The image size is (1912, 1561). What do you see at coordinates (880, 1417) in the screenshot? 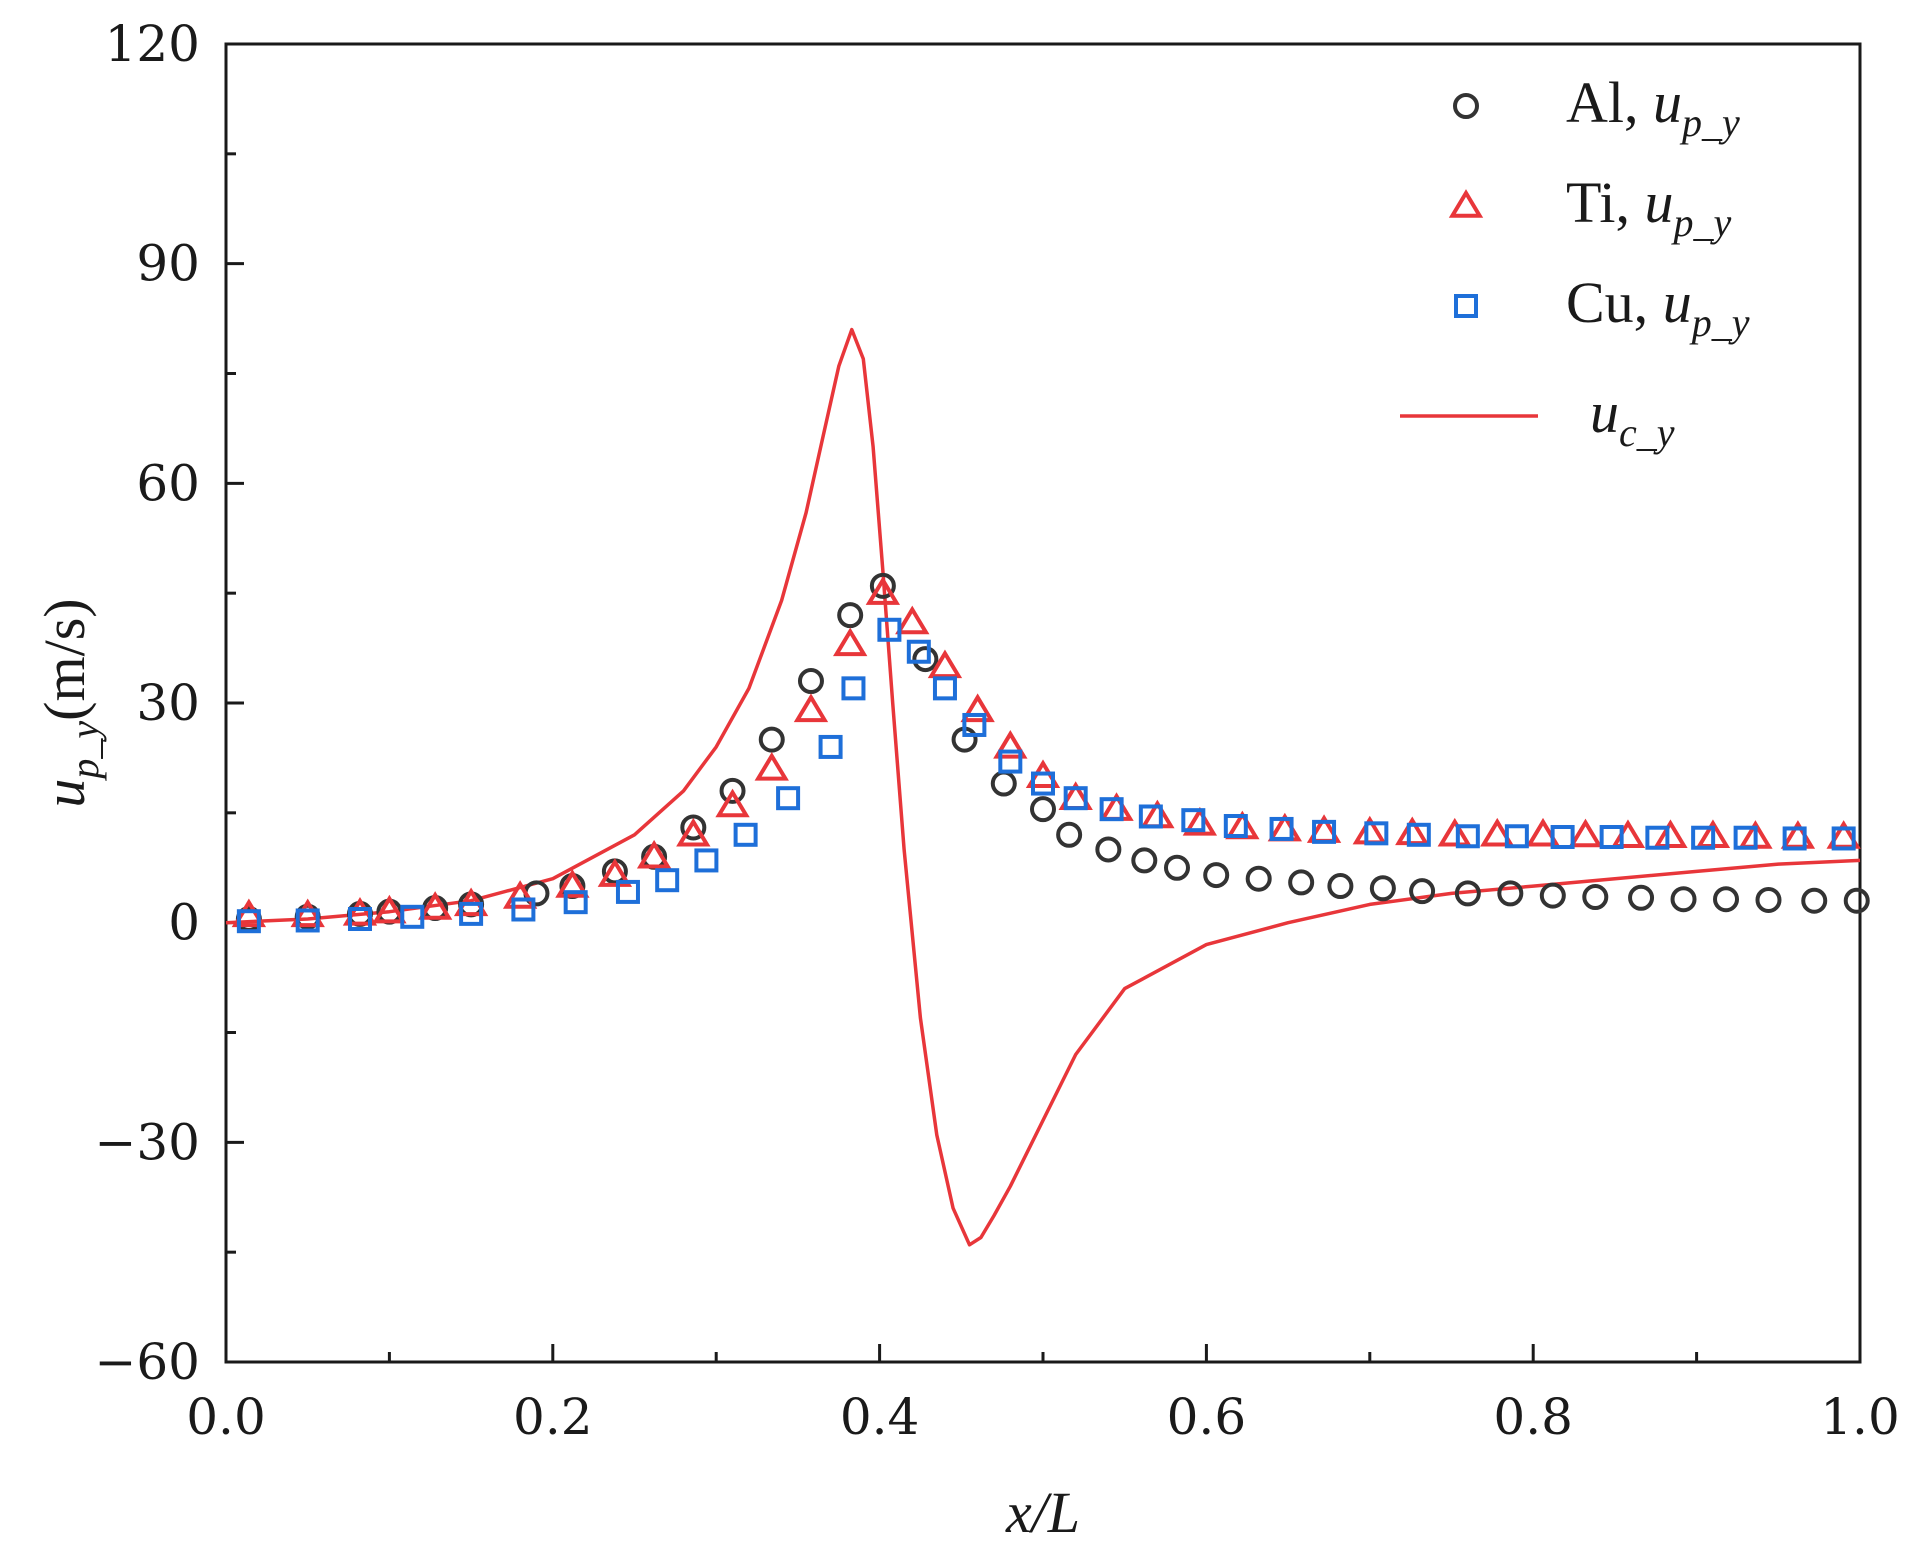
I see `x-tick-label: 0.4` at bounding box center [880, 1417].